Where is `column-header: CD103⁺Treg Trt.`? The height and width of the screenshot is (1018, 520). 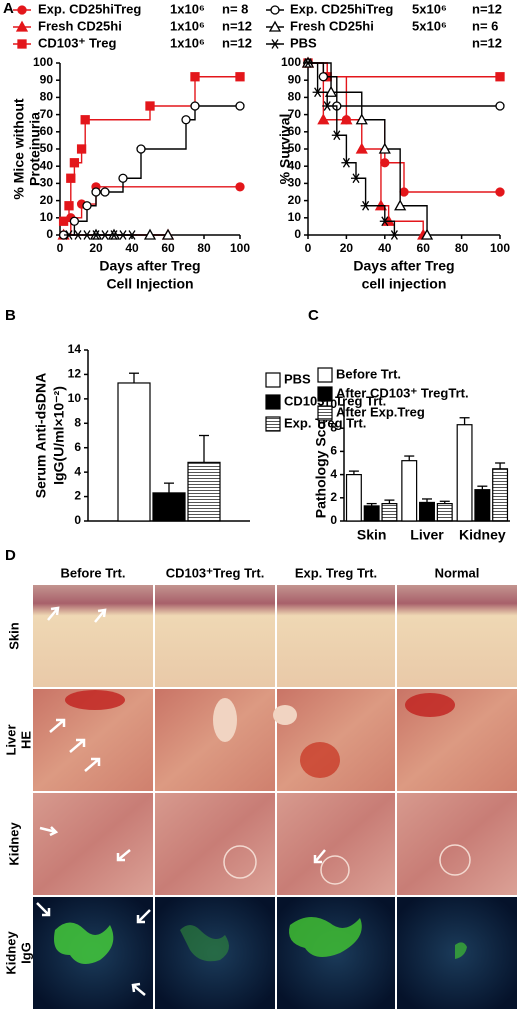
column-header: CD103⁺Treg Trt. is located at coordinates (215, 572).